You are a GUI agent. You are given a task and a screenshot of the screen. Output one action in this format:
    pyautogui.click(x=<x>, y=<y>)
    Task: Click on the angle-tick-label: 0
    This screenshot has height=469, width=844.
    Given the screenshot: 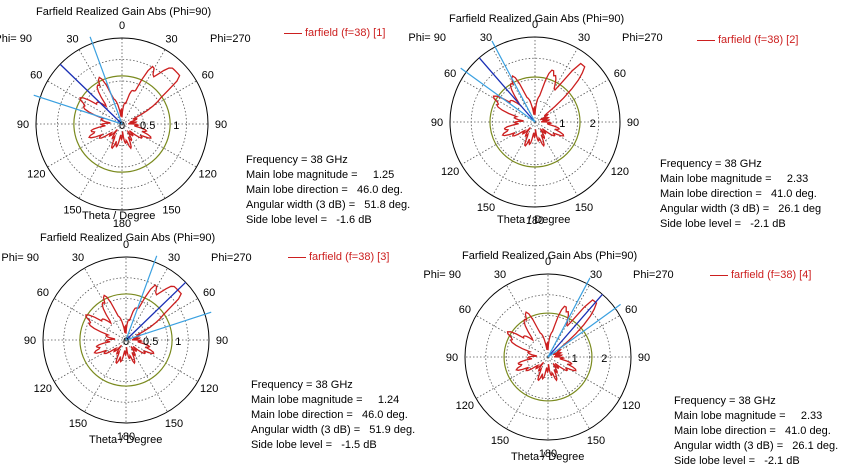 What is the action you would take?
    pyautogui.click(x=122, y=26)
    